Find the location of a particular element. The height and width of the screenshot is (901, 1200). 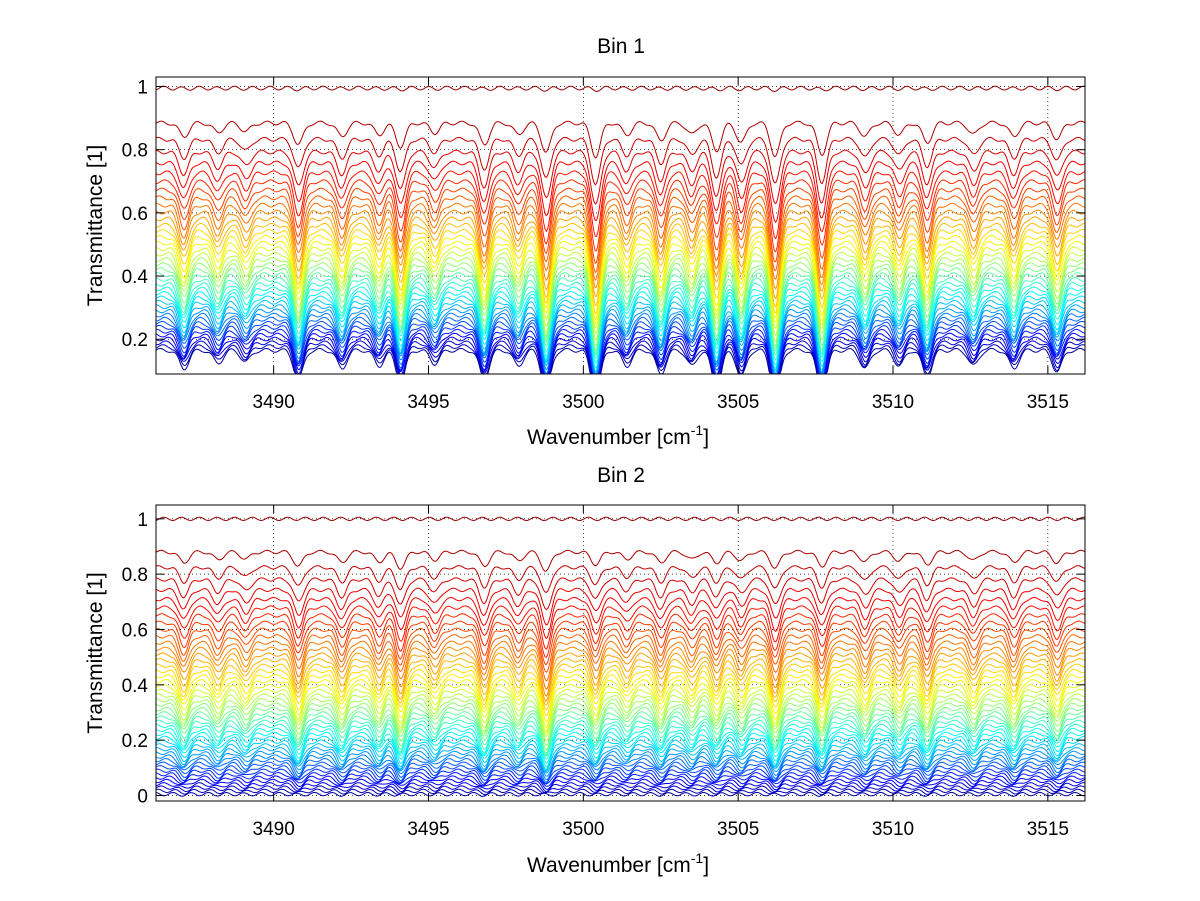

x-tick-label: 3500 is located at coordinates (583, 829).